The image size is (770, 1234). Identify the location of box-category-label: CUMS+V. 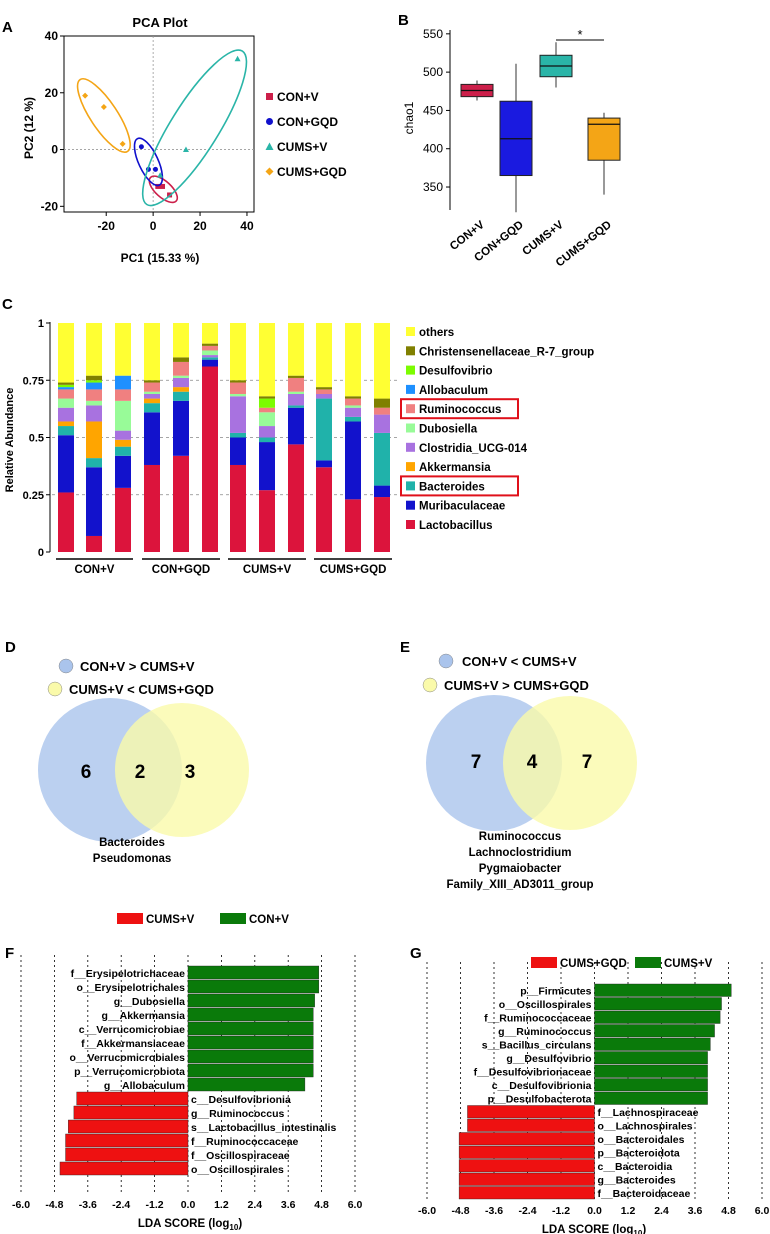
(543, 238).